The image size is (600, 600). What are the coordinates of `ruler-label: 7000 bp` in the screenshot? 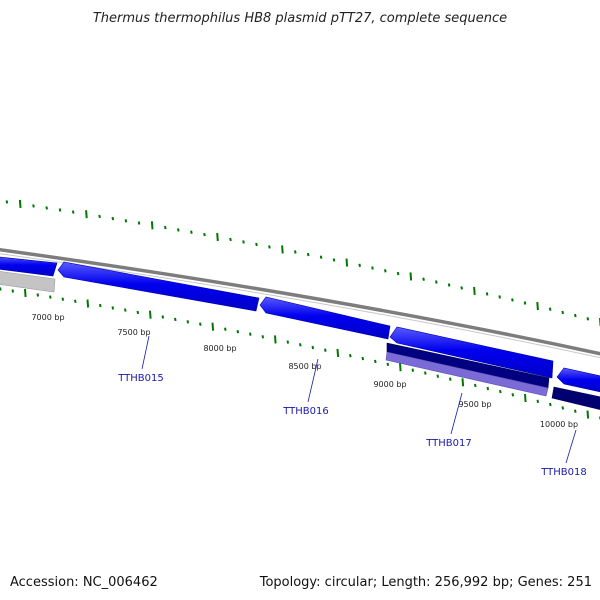 It's located at (47, 317).